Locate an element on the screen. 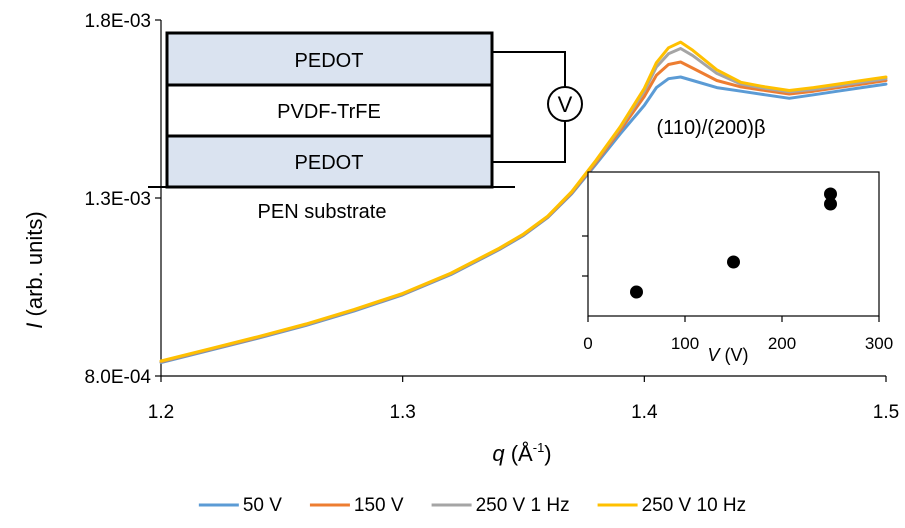  x-ticks: 1.2 1.3 1.4 1.5 is located at coordinates (523, 399).